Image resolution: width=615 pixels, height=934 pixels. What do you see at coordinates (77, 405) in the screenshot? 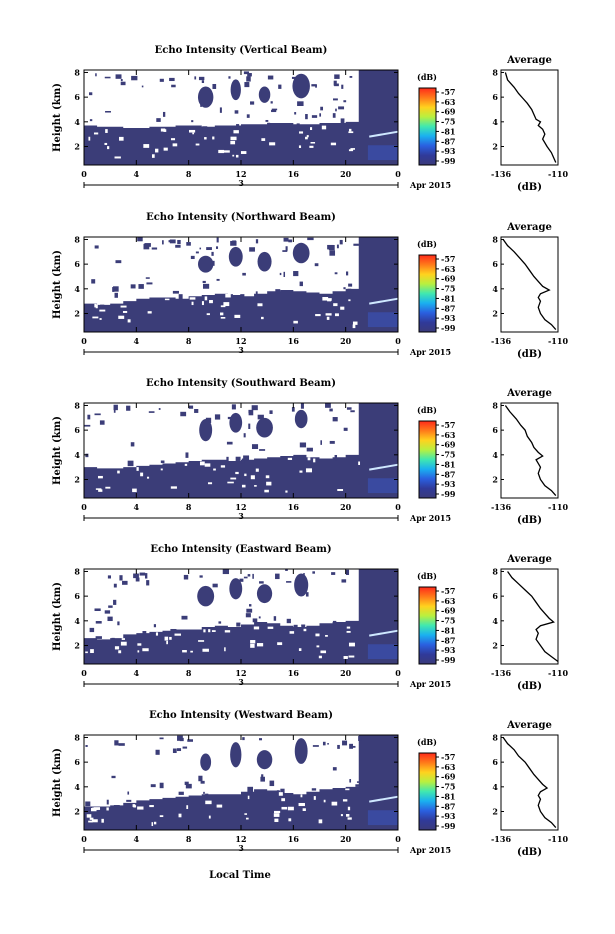
I see `y-tick-label: 8` at bounding box center [77, 405].